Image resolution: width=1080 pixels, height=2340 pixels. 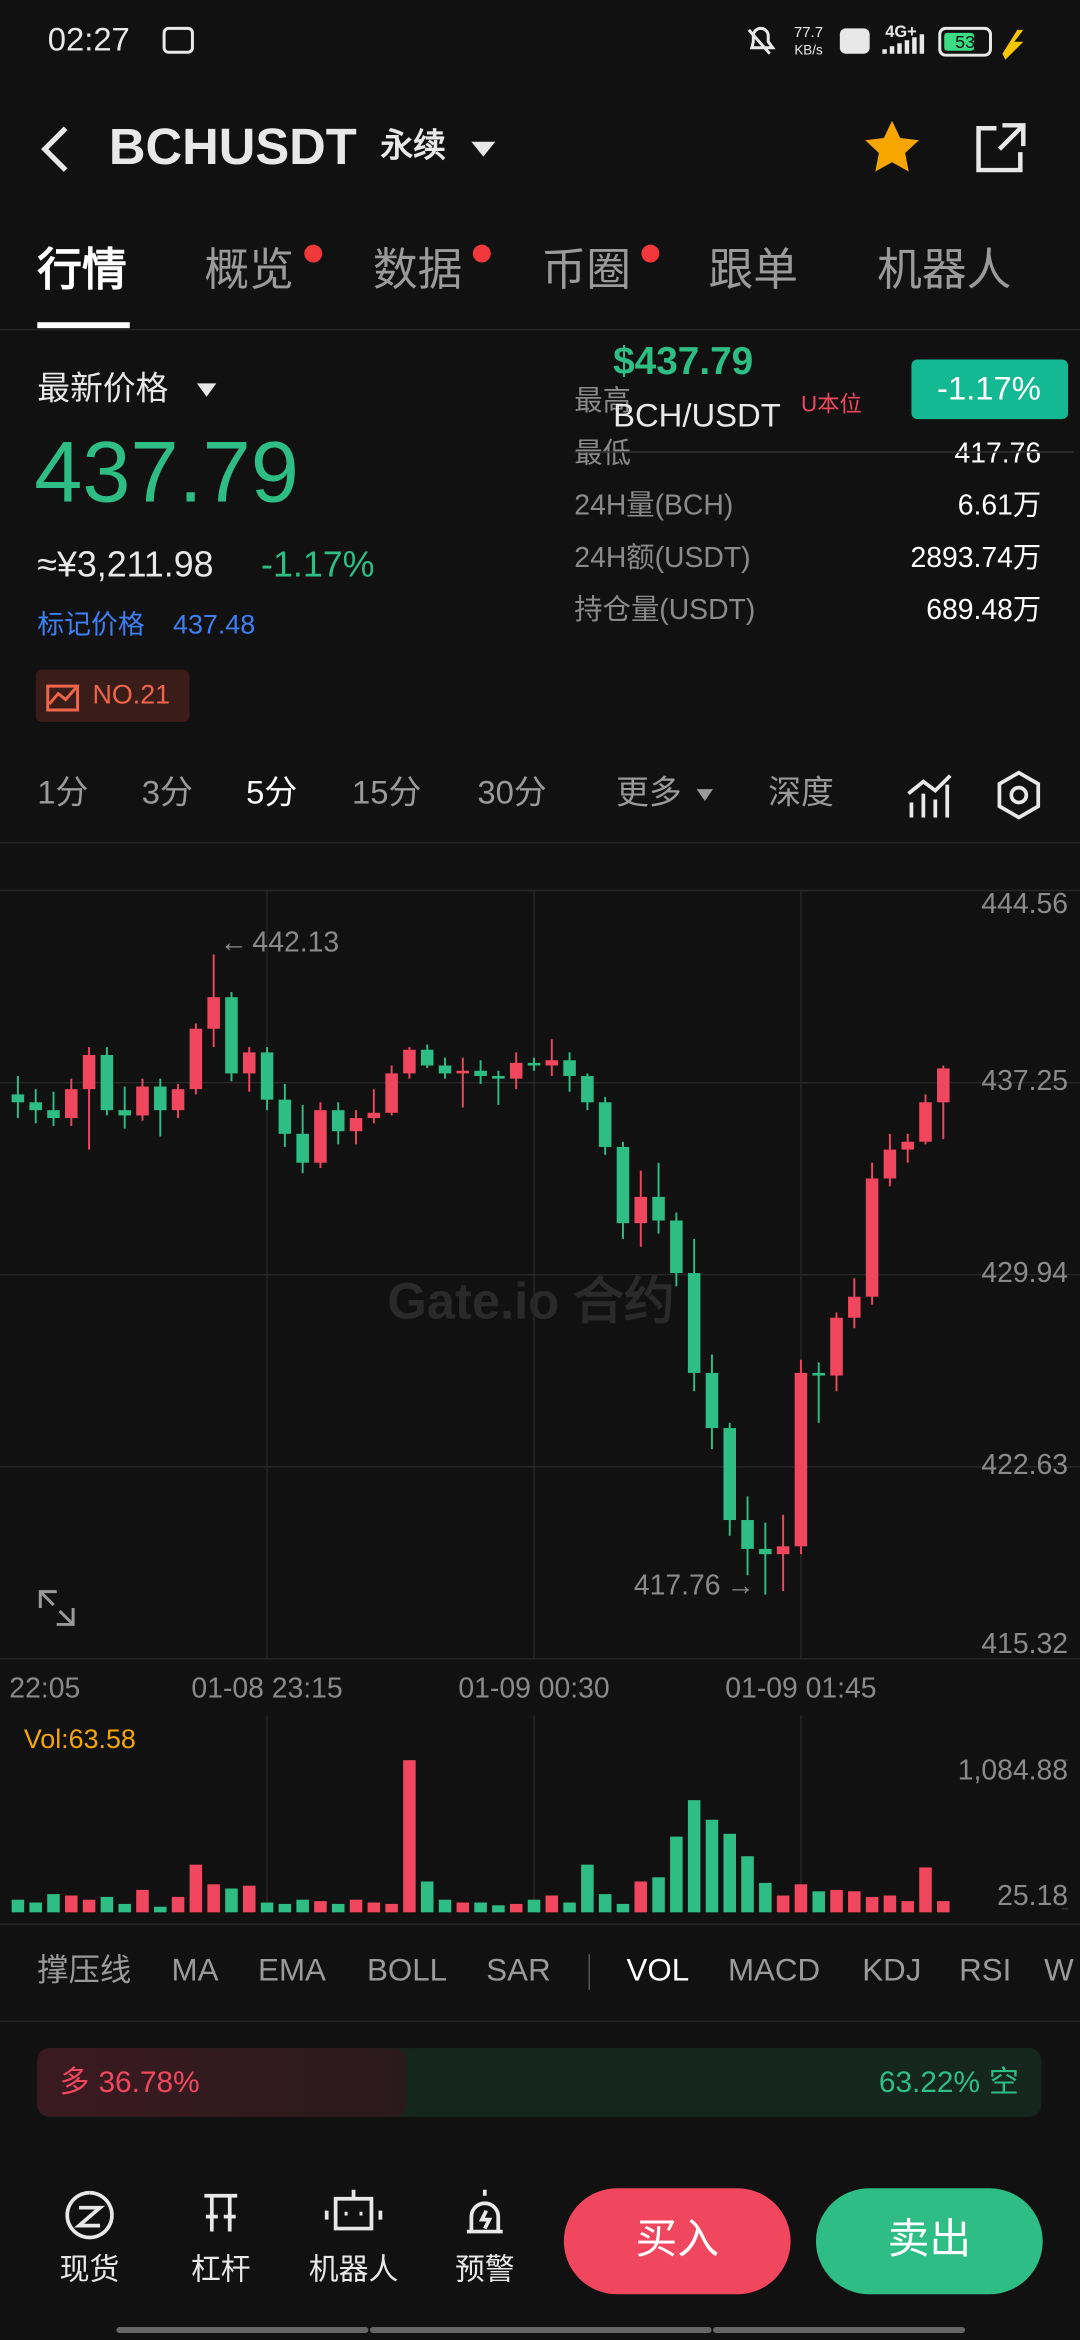 What do you see at coordinates (658, 1969) in the screenshot?
I see `indicator: VOL` at bounding box center [658, 1969].